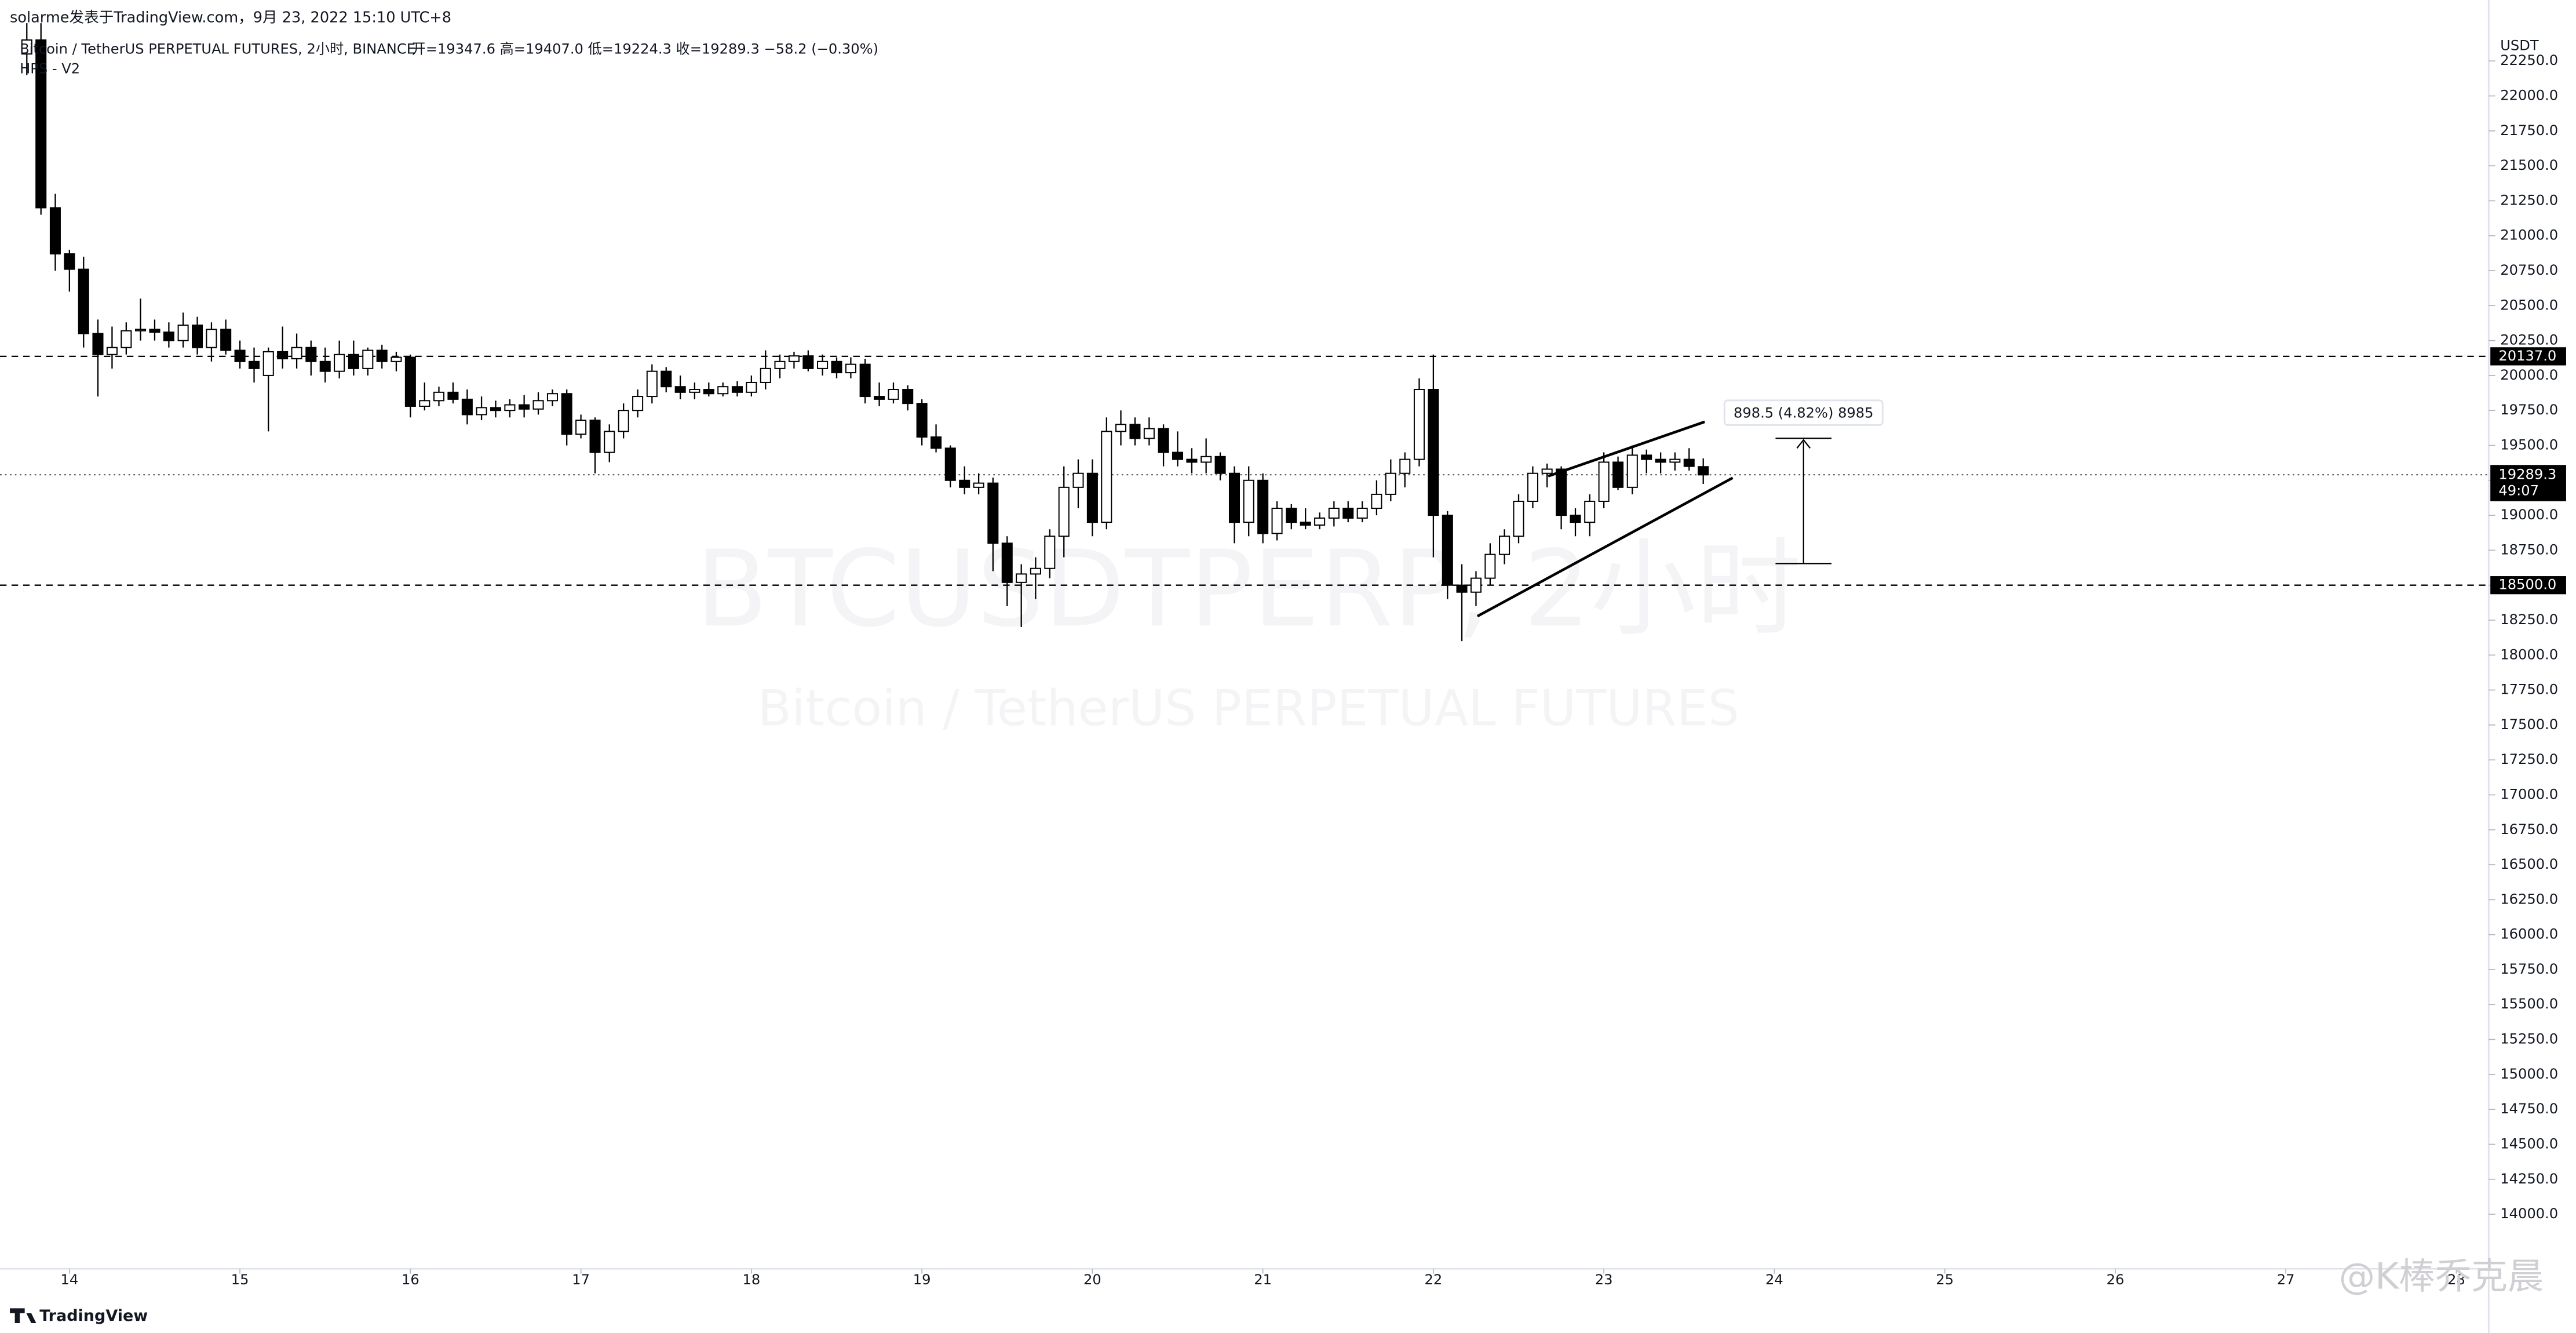  I want to click on indicator-label: HPS - V2, so click(50, 68).